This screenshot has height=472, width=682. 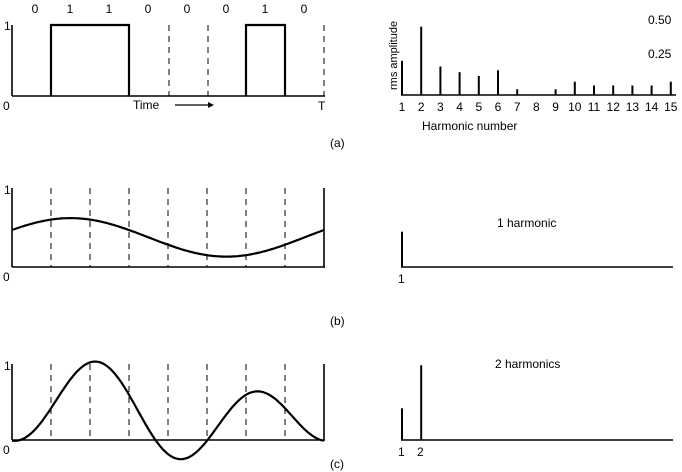 What do you see at coordinates (70, 9) in the screenshot?
I see `bit-label-2: 1` at bounding box center [70, 9].